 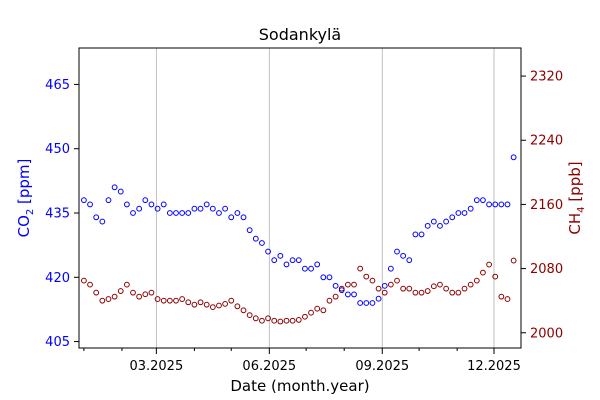 I want to click on y-axis-label-right: CH4 [ppb], so click(x=576, y=197).